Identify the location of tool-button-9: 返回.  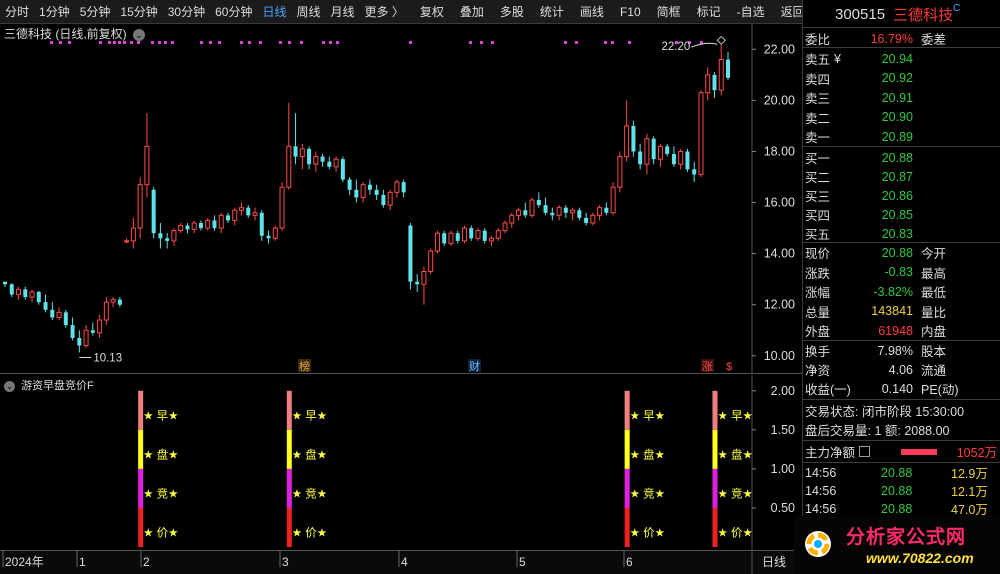
(792, 11).